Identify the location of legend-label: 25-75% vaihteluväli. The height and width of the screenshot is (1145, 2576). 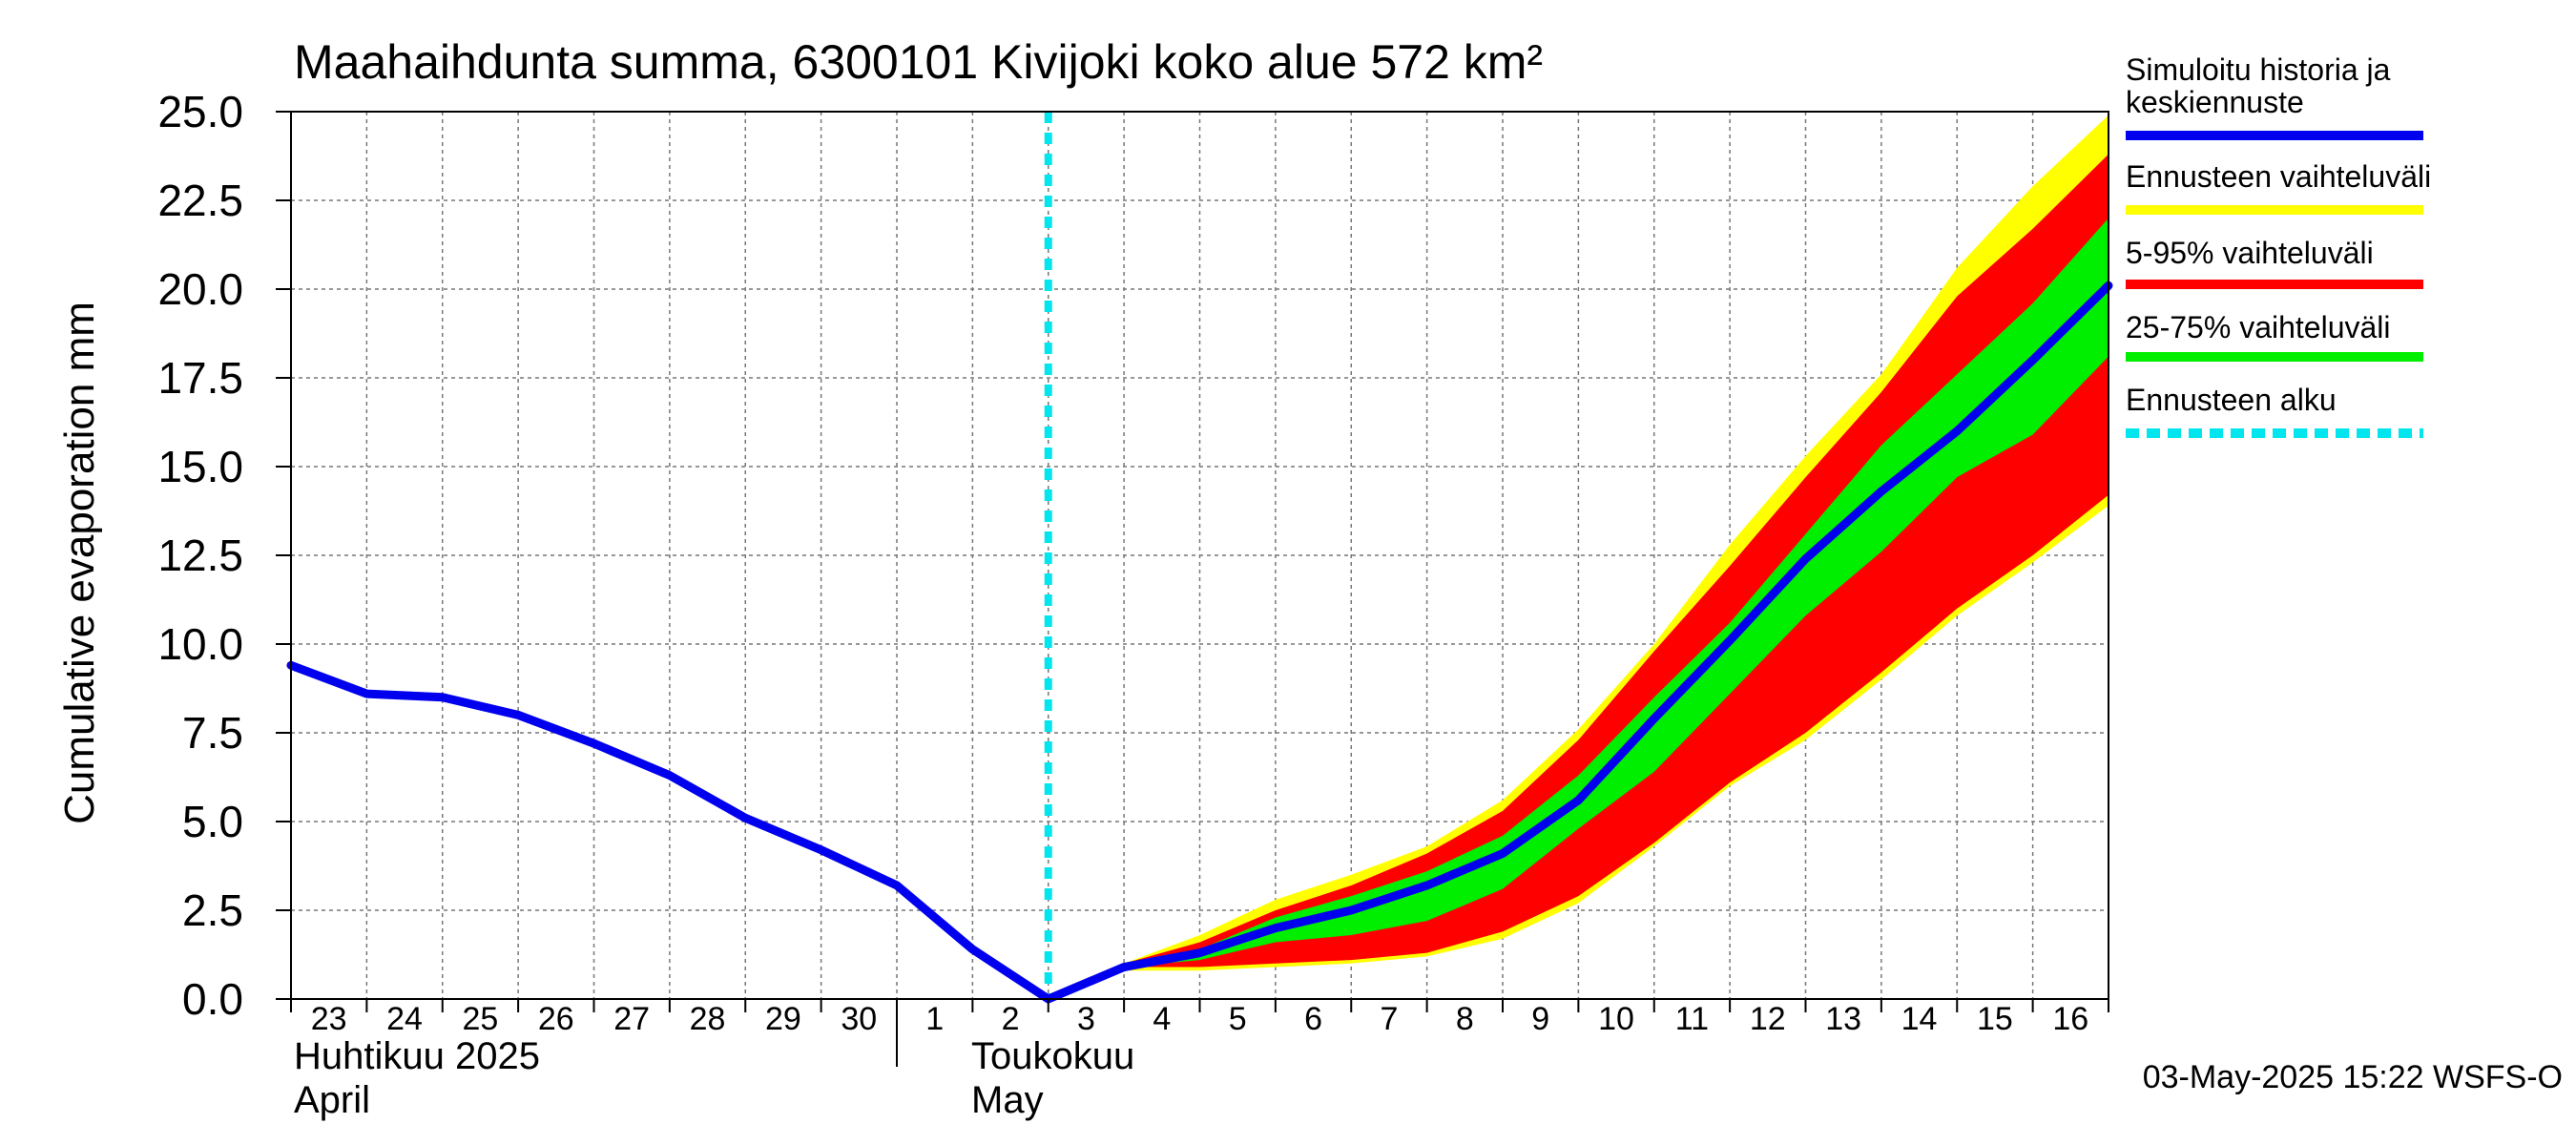
(2258, 327).